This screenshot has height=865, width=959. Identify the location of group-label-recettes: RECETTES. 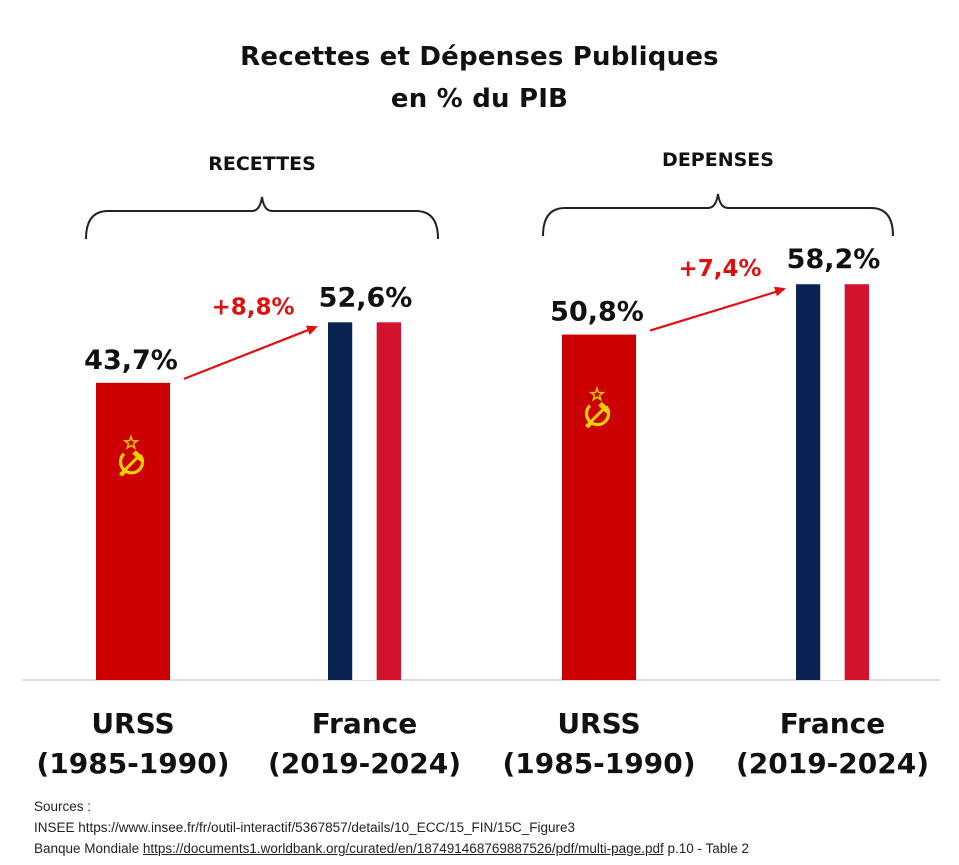
(262, 164).